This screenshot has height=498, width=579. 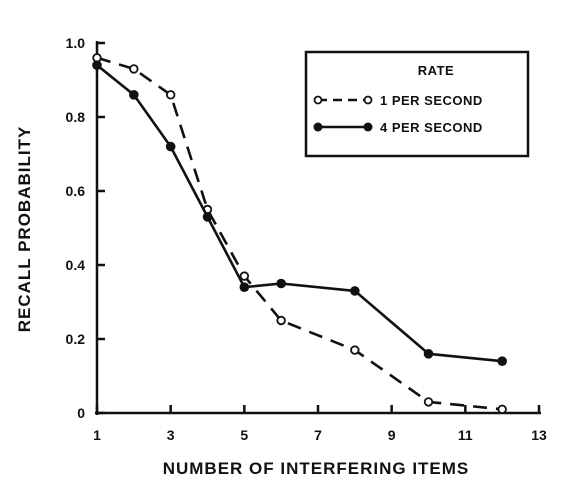 I want to click on legend-label-1: 1 PER SECOND, so click(x=431, y=100).